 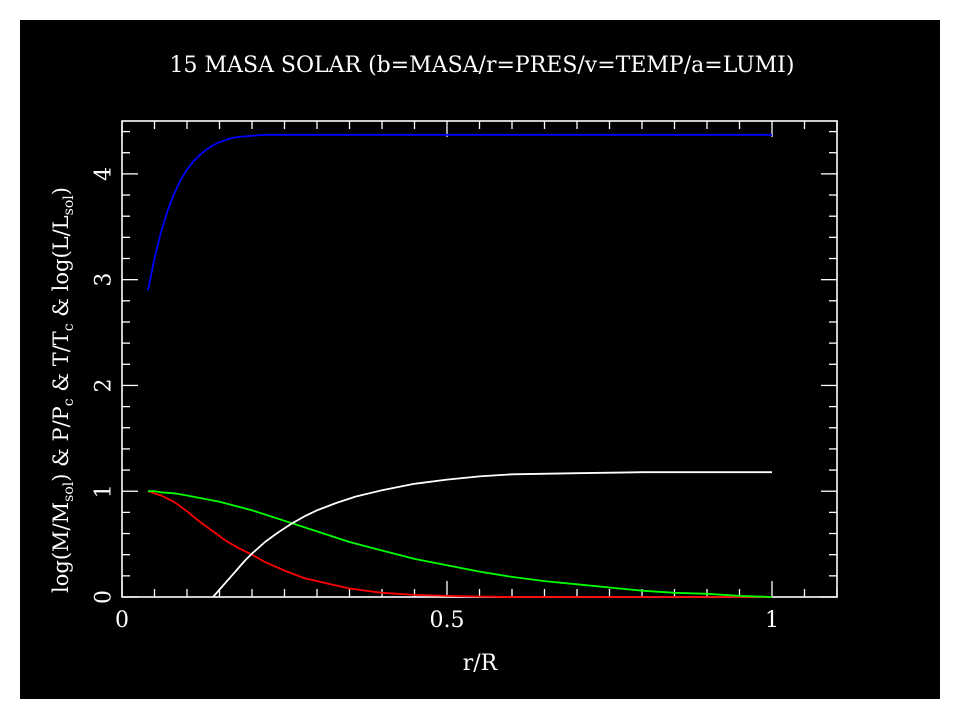 What do you see at coordinates (69, 205) in the screenshot?
I see `y-label-sub-4: sol` at bounding box center [69, 205].